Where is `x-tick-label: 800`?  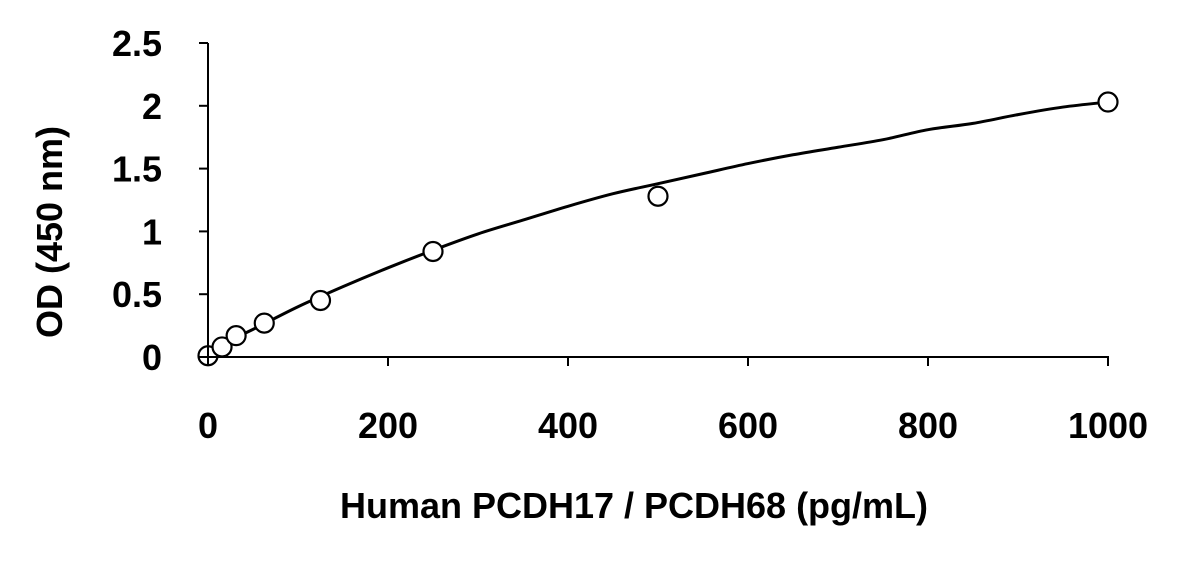
x-tick-label: 800 is located at coordinates (928, 425).